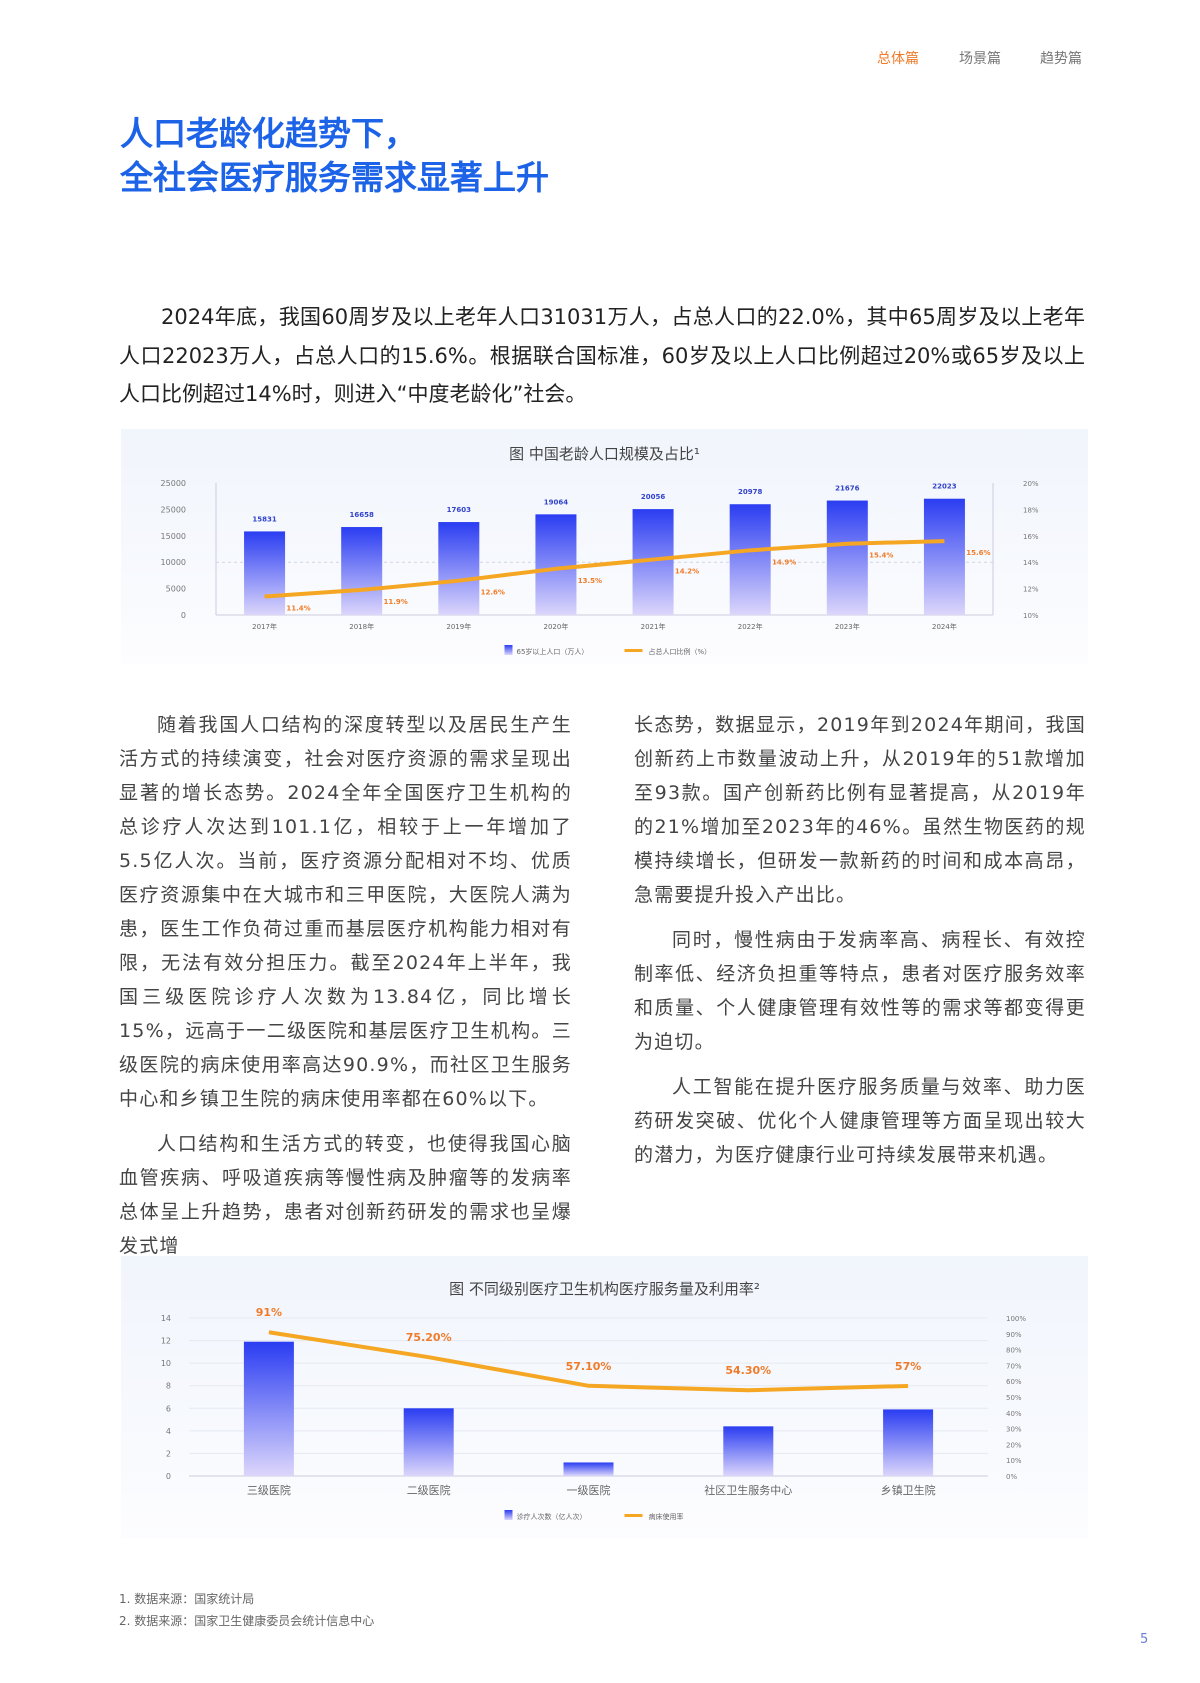 This screenshot has width=1200, height=1683. What do you see at coordinates (589, 1366) in the screenshot?
I see `line-value-label: 57.10%` at bounding box center [589, 1366].